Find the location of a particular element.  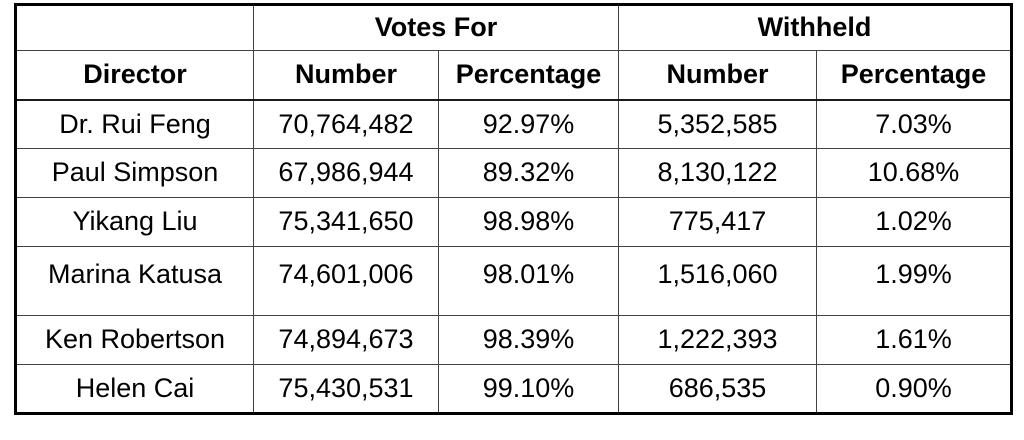

withheld-number-cell: 1,222,393 is located at coordinates (718, 340).